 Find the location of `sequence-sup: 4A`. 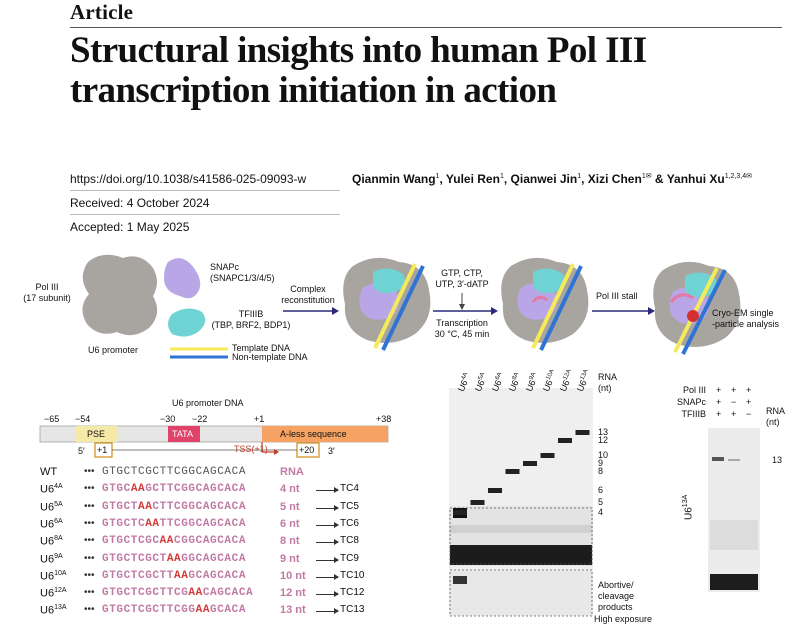

sequence-sup: 4A is located at coordinates (58, 487).